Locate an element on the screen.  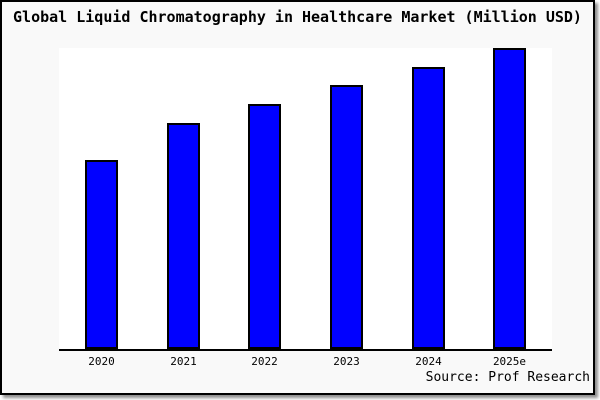
bar-2023 is located at coordinates (346, 217).